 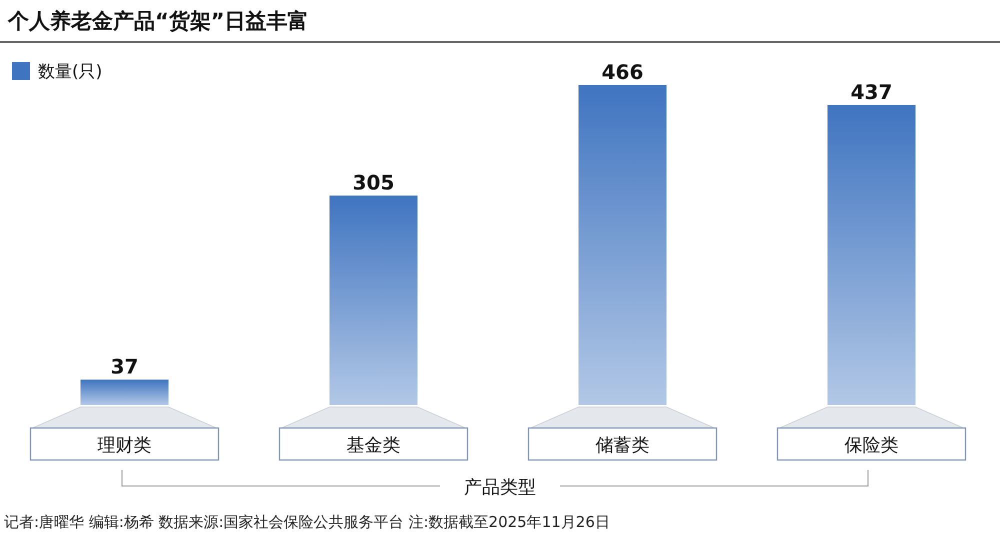 What do you see at coordinates (373, 445) in the screenshot?
I see `x-tick-label: 基金类` at bounding box center [373, 445].